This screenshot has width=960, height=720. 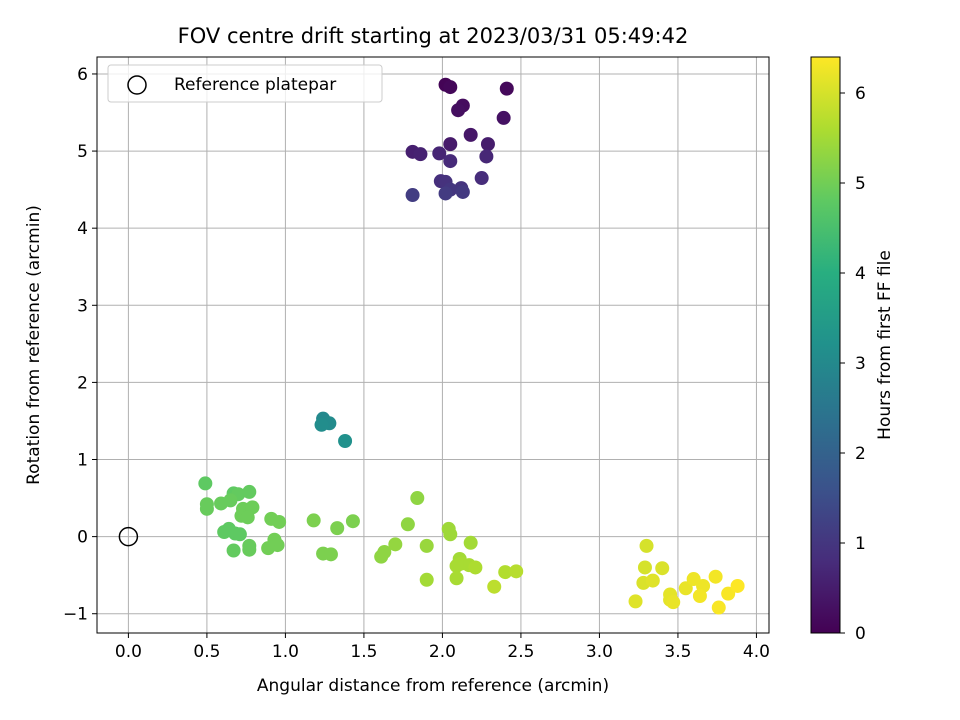 I want to click on y-tick-label: 3, so click(x=82, y=306).